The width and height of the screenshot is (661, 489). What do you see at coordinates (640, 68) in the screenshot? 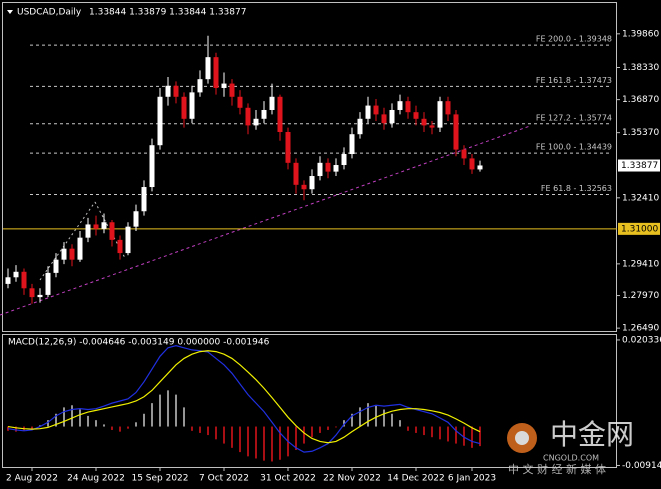
I see `y-tick-label: 1.38330` at bounding box center [640, 68].